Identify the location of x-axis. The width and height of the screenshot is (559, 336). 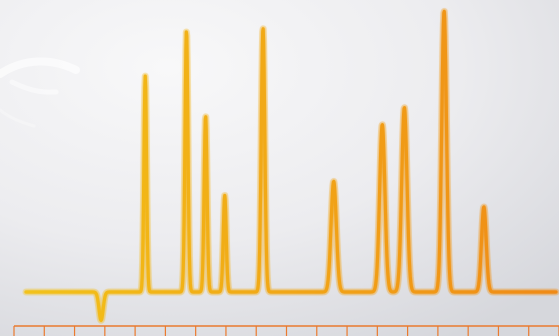
(286, 330).